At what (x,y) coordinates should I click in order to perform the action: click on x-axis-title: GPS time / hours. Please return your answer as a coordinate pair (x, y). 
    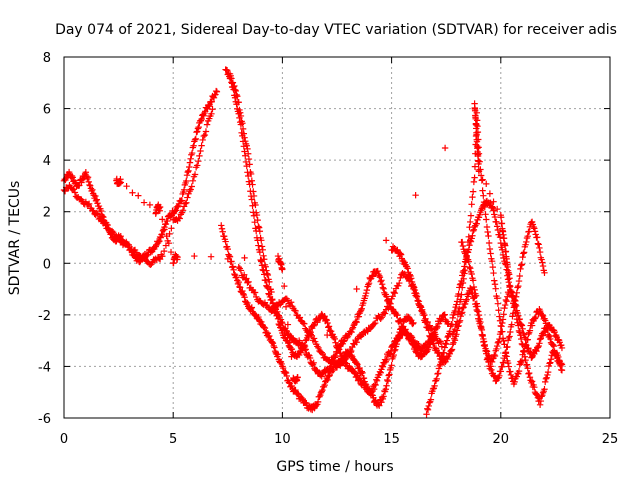
    Looking at the image, I should click on (334, 467).